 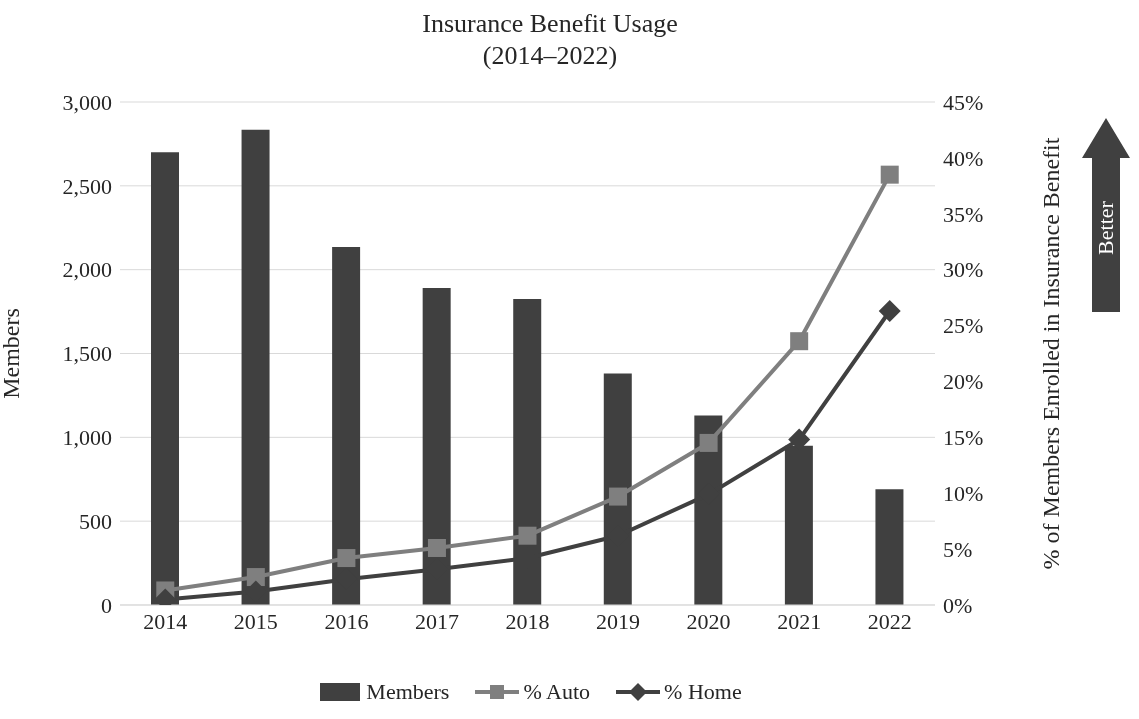 What do you see at coordinates (346, 621) in the screenshot?
I see `x-tick-label: 2016` at bounding box center [346, 621].